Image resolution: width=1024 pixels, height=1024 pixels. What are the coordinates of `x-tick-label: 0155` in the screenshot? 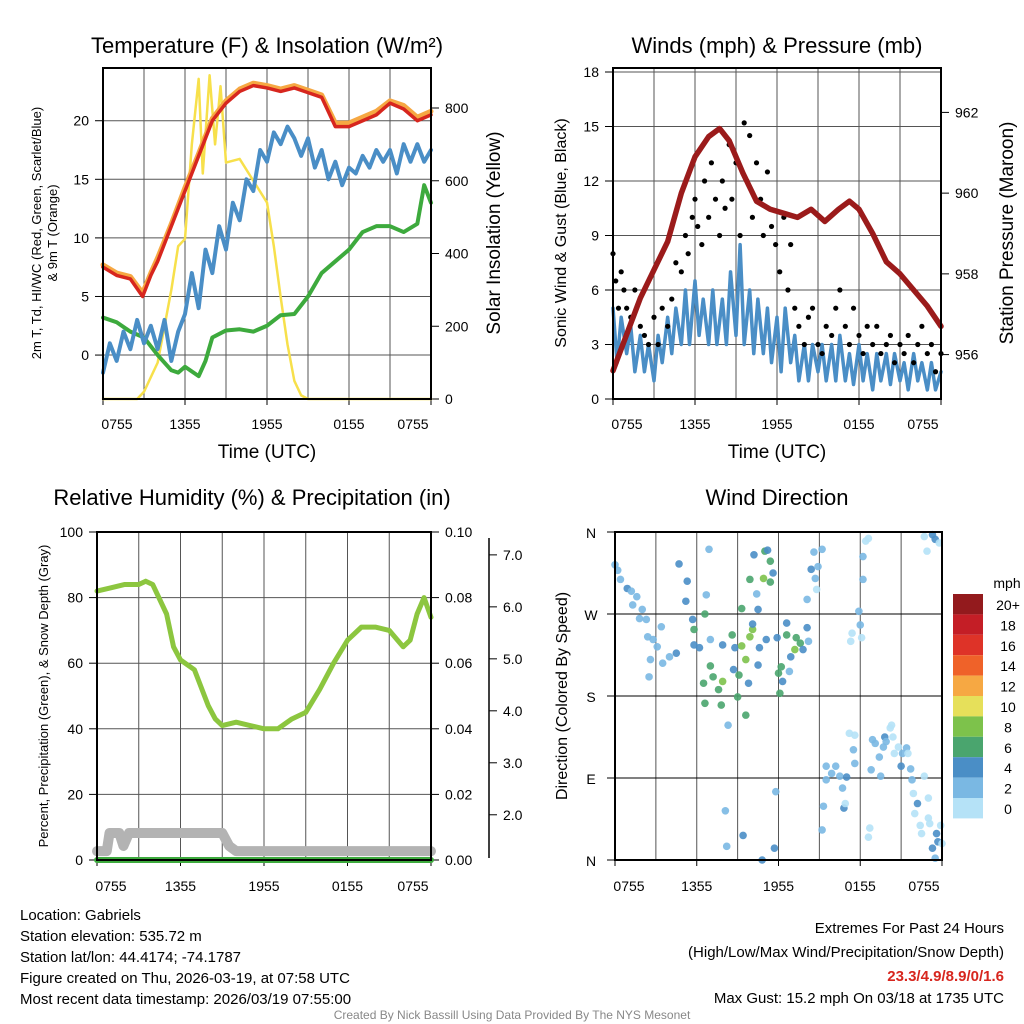 It's located at (860, 886).